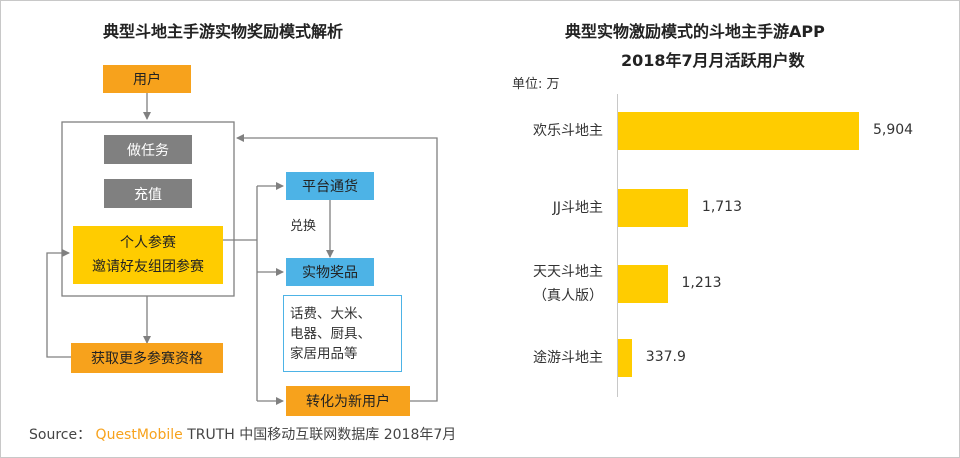  I want to click on category-label-line: （真人版）, so click(568, 296).